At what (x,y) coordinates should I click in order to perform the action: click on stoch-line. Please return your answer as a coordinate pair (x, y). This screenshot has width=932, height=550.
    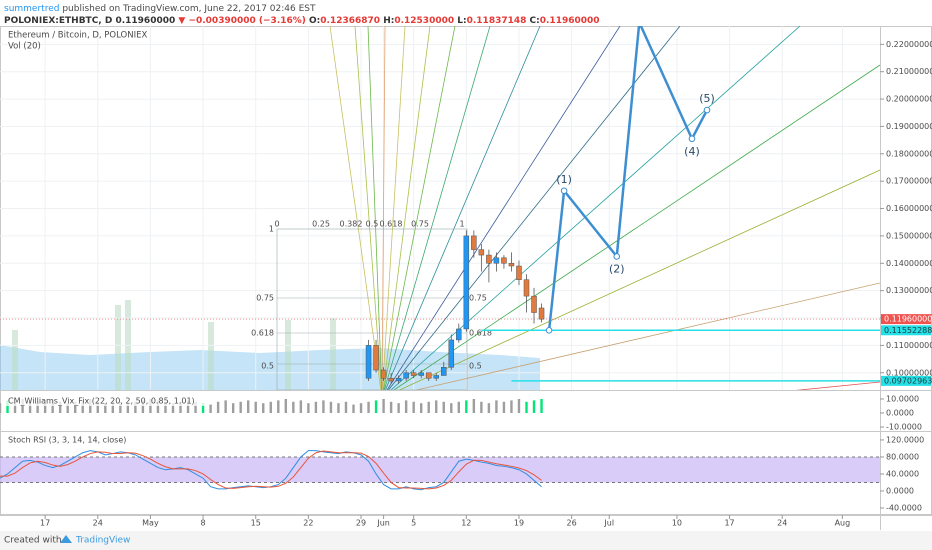
    Looking at the image, I should click on (271, 470).